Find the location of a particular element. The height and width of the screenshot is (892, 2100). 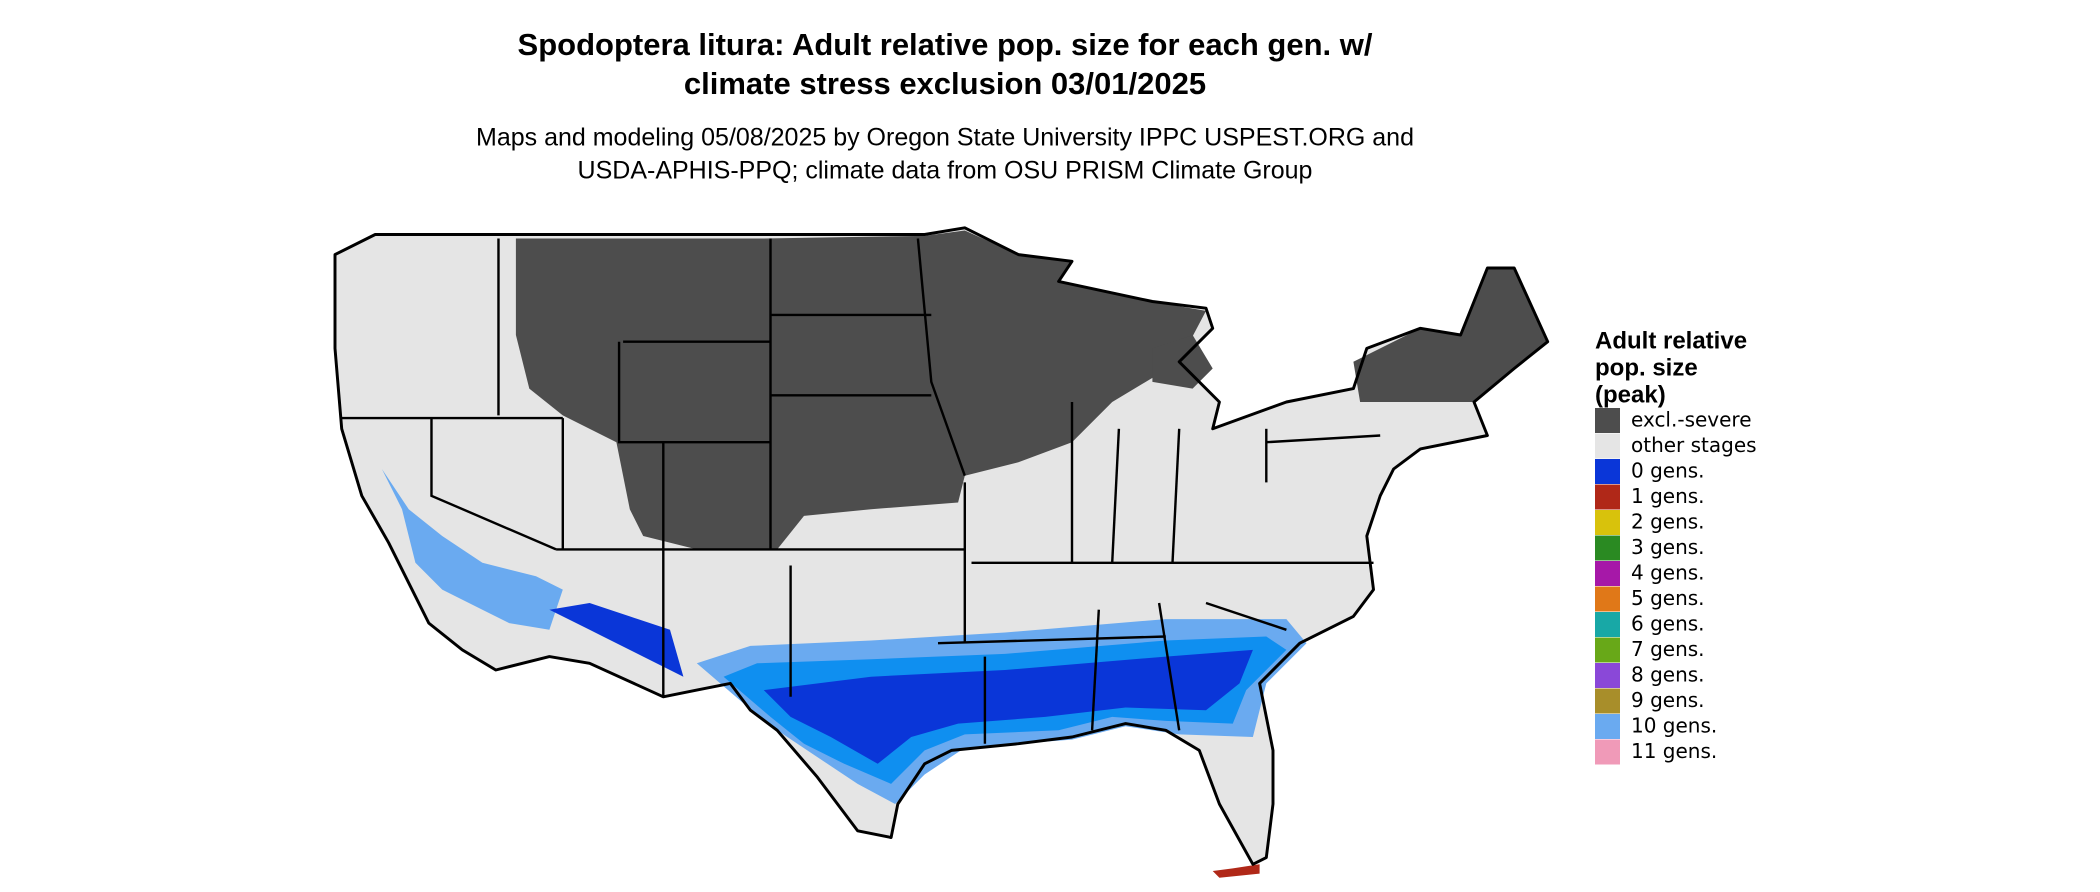

legend-label: 0 gens. is located at coordinates (1668, 471).